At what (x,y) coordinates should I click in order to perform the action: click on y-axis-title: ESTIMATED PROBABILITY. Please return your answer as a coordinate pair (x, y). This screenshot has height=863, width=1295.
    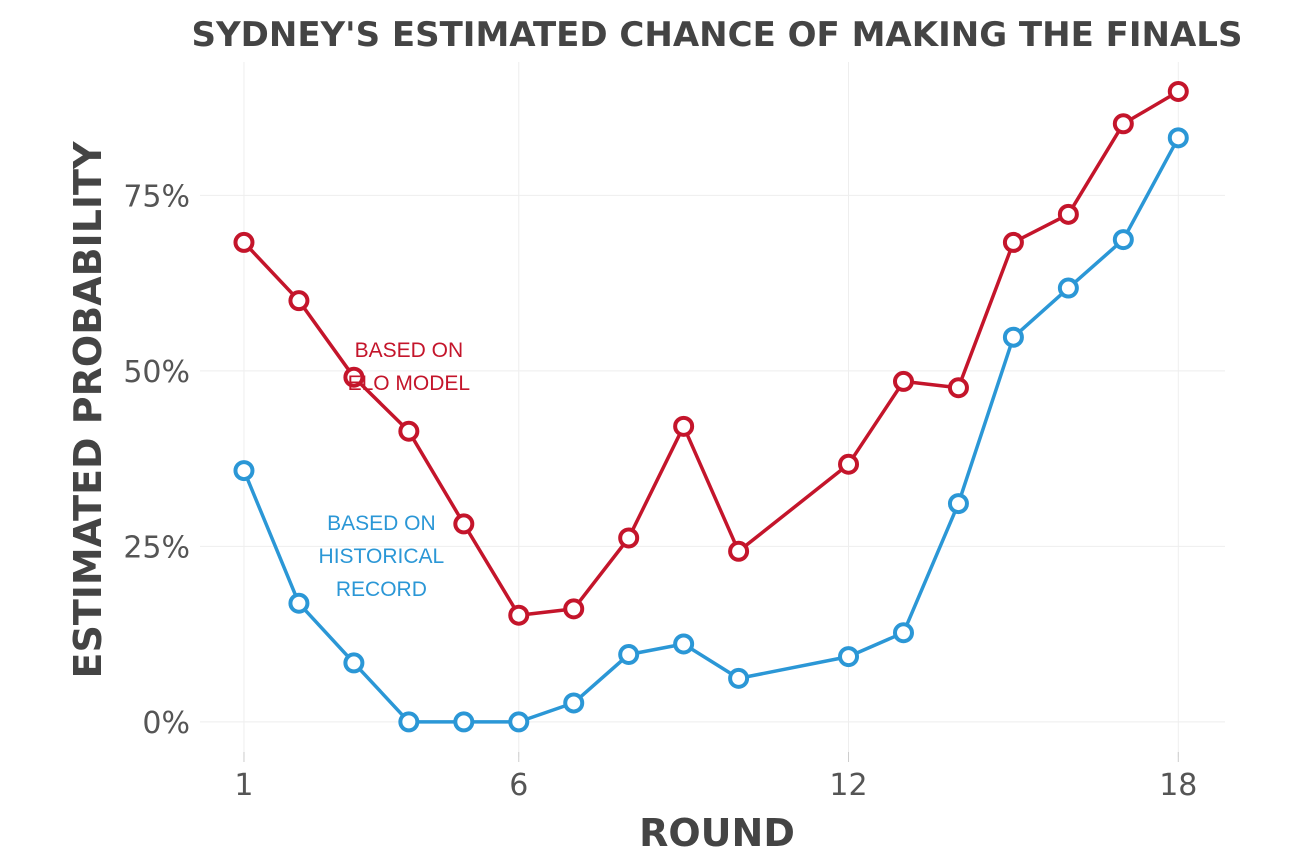
    Looking at the image, I should click on (88, 409).